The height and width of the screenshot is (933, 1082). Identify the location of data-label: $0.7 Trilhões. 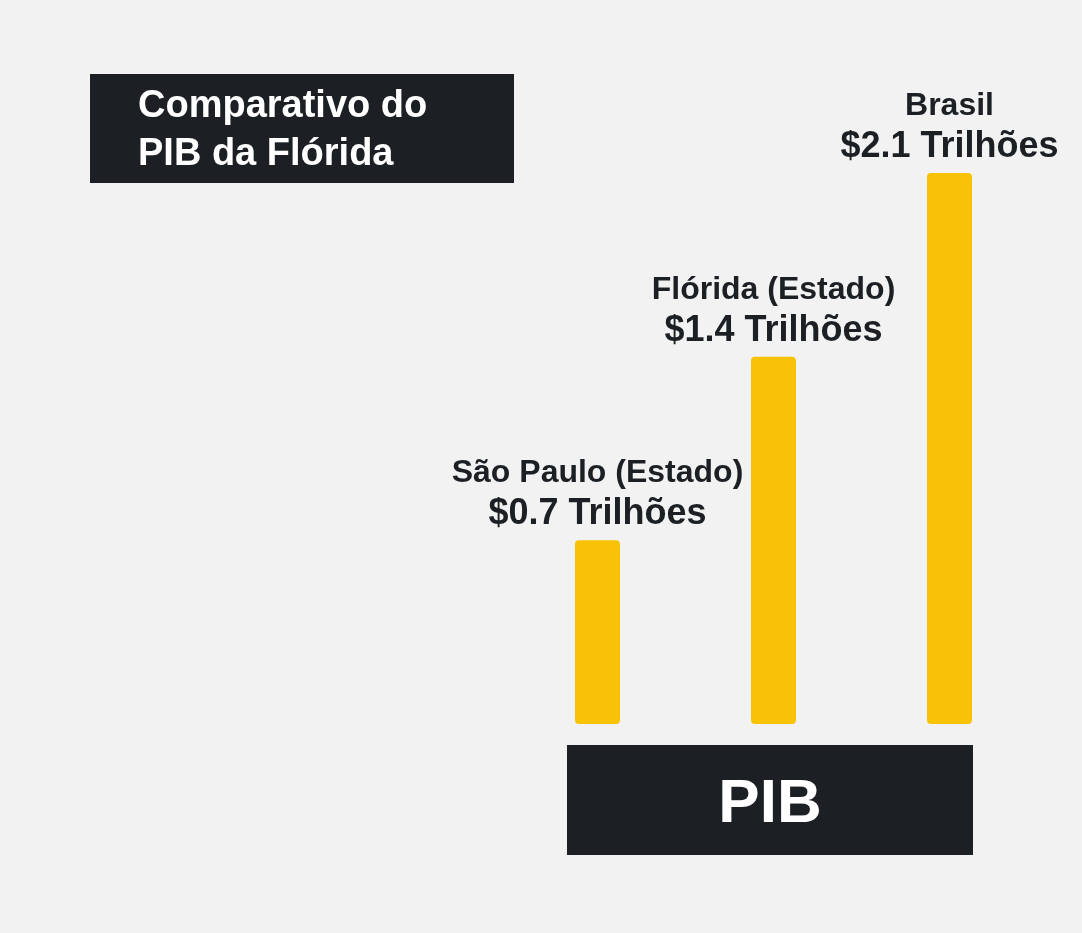
(597, 512).